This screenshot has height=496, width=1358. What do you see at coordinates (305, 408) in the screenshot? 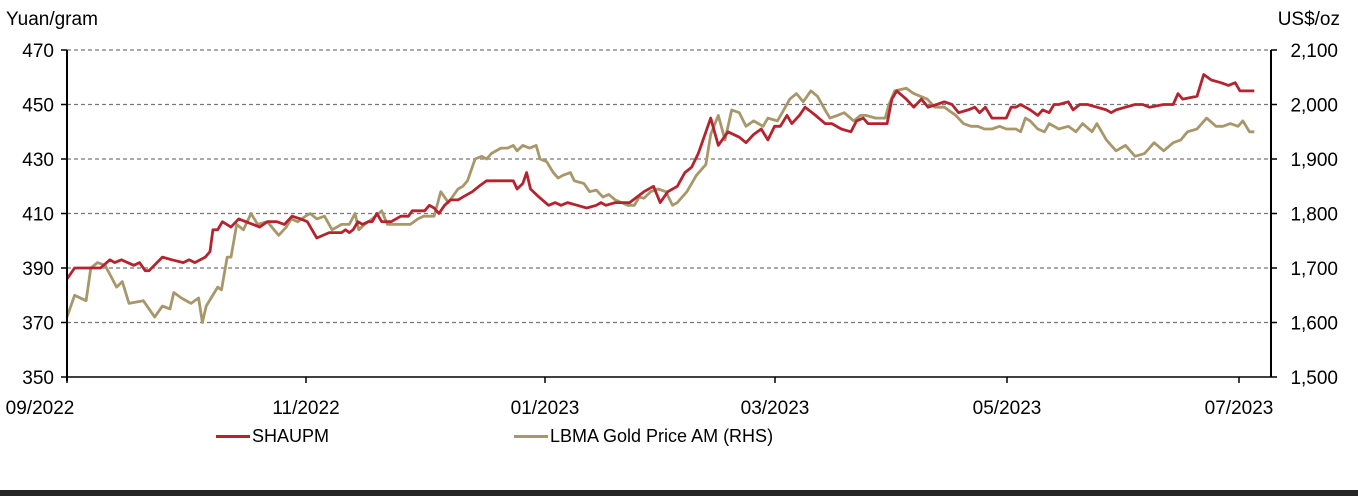
I see `x-tick-label: 11/2022` at bounding box center [305, 408].